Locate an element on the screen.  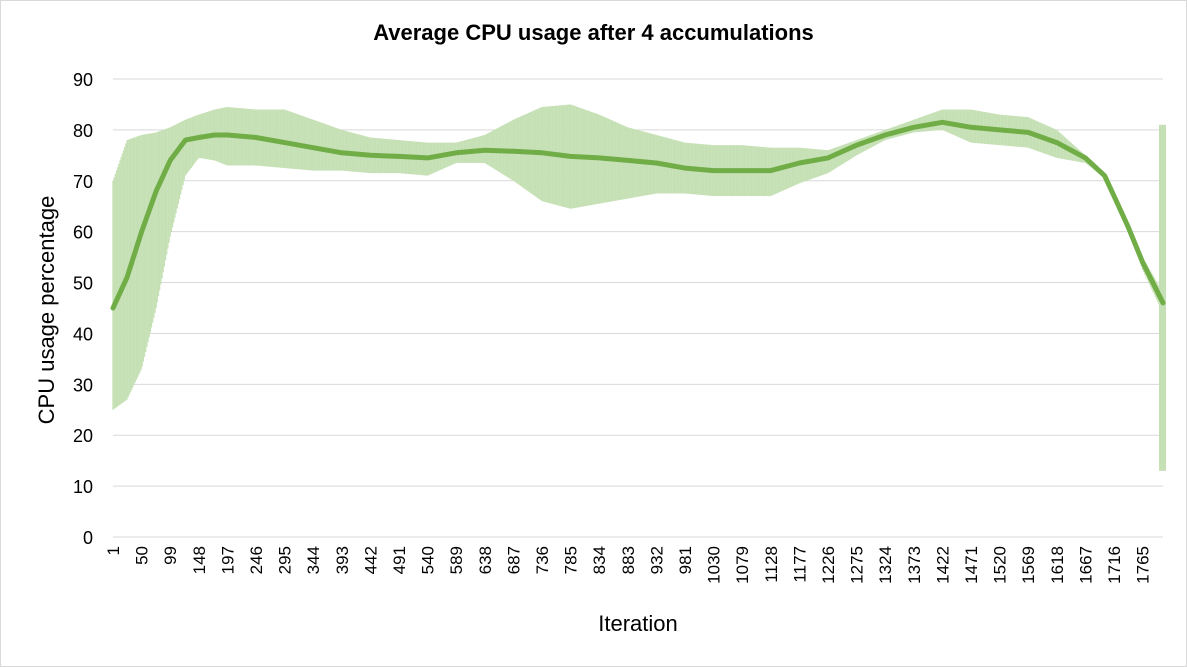
x-tick-label: 442 is located at coordinates (370, 560).